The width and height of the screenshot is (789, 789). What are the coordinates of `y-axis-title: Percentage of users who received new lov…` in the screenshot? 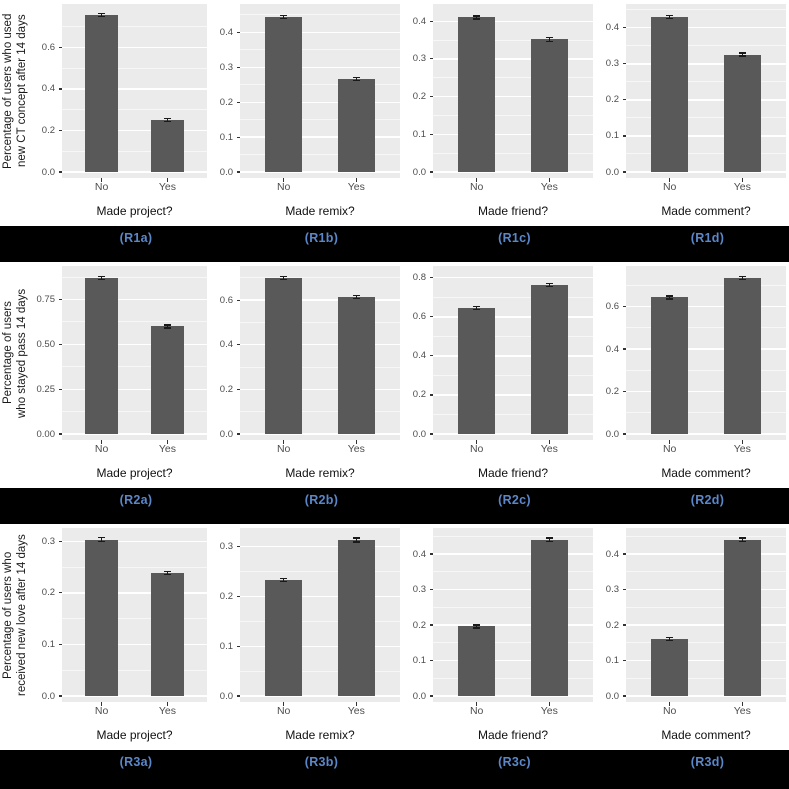 It's located at (15, 615).